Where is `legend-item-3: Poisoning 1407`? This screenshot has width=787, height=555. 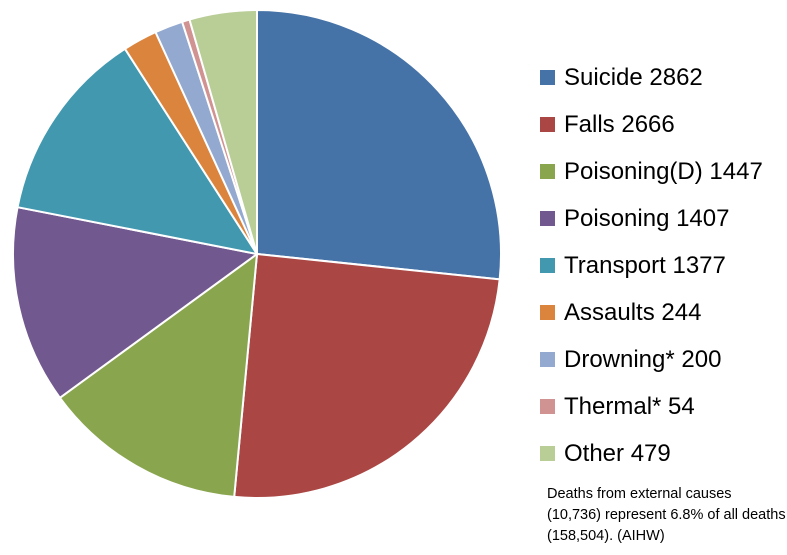 legend-item-3: Poisoning 1407 is located at coordinates (651, 218).